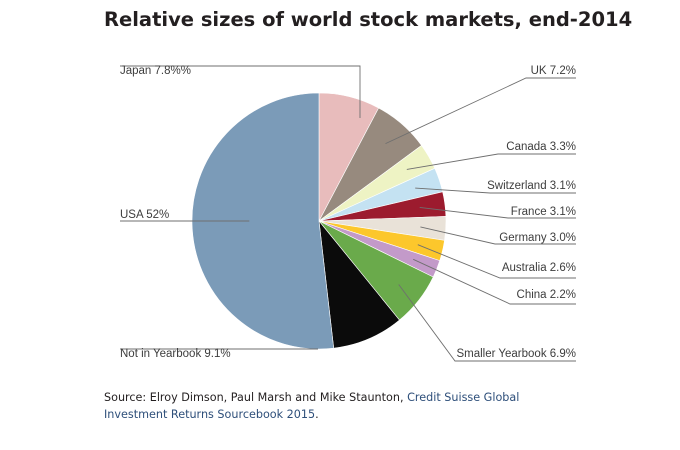 This screenshot has width=680, height=450. Describe the element at coordinates (155, 71) in the screenshot. I see `slice-label-japan: Japan 7.8%%` at that location.